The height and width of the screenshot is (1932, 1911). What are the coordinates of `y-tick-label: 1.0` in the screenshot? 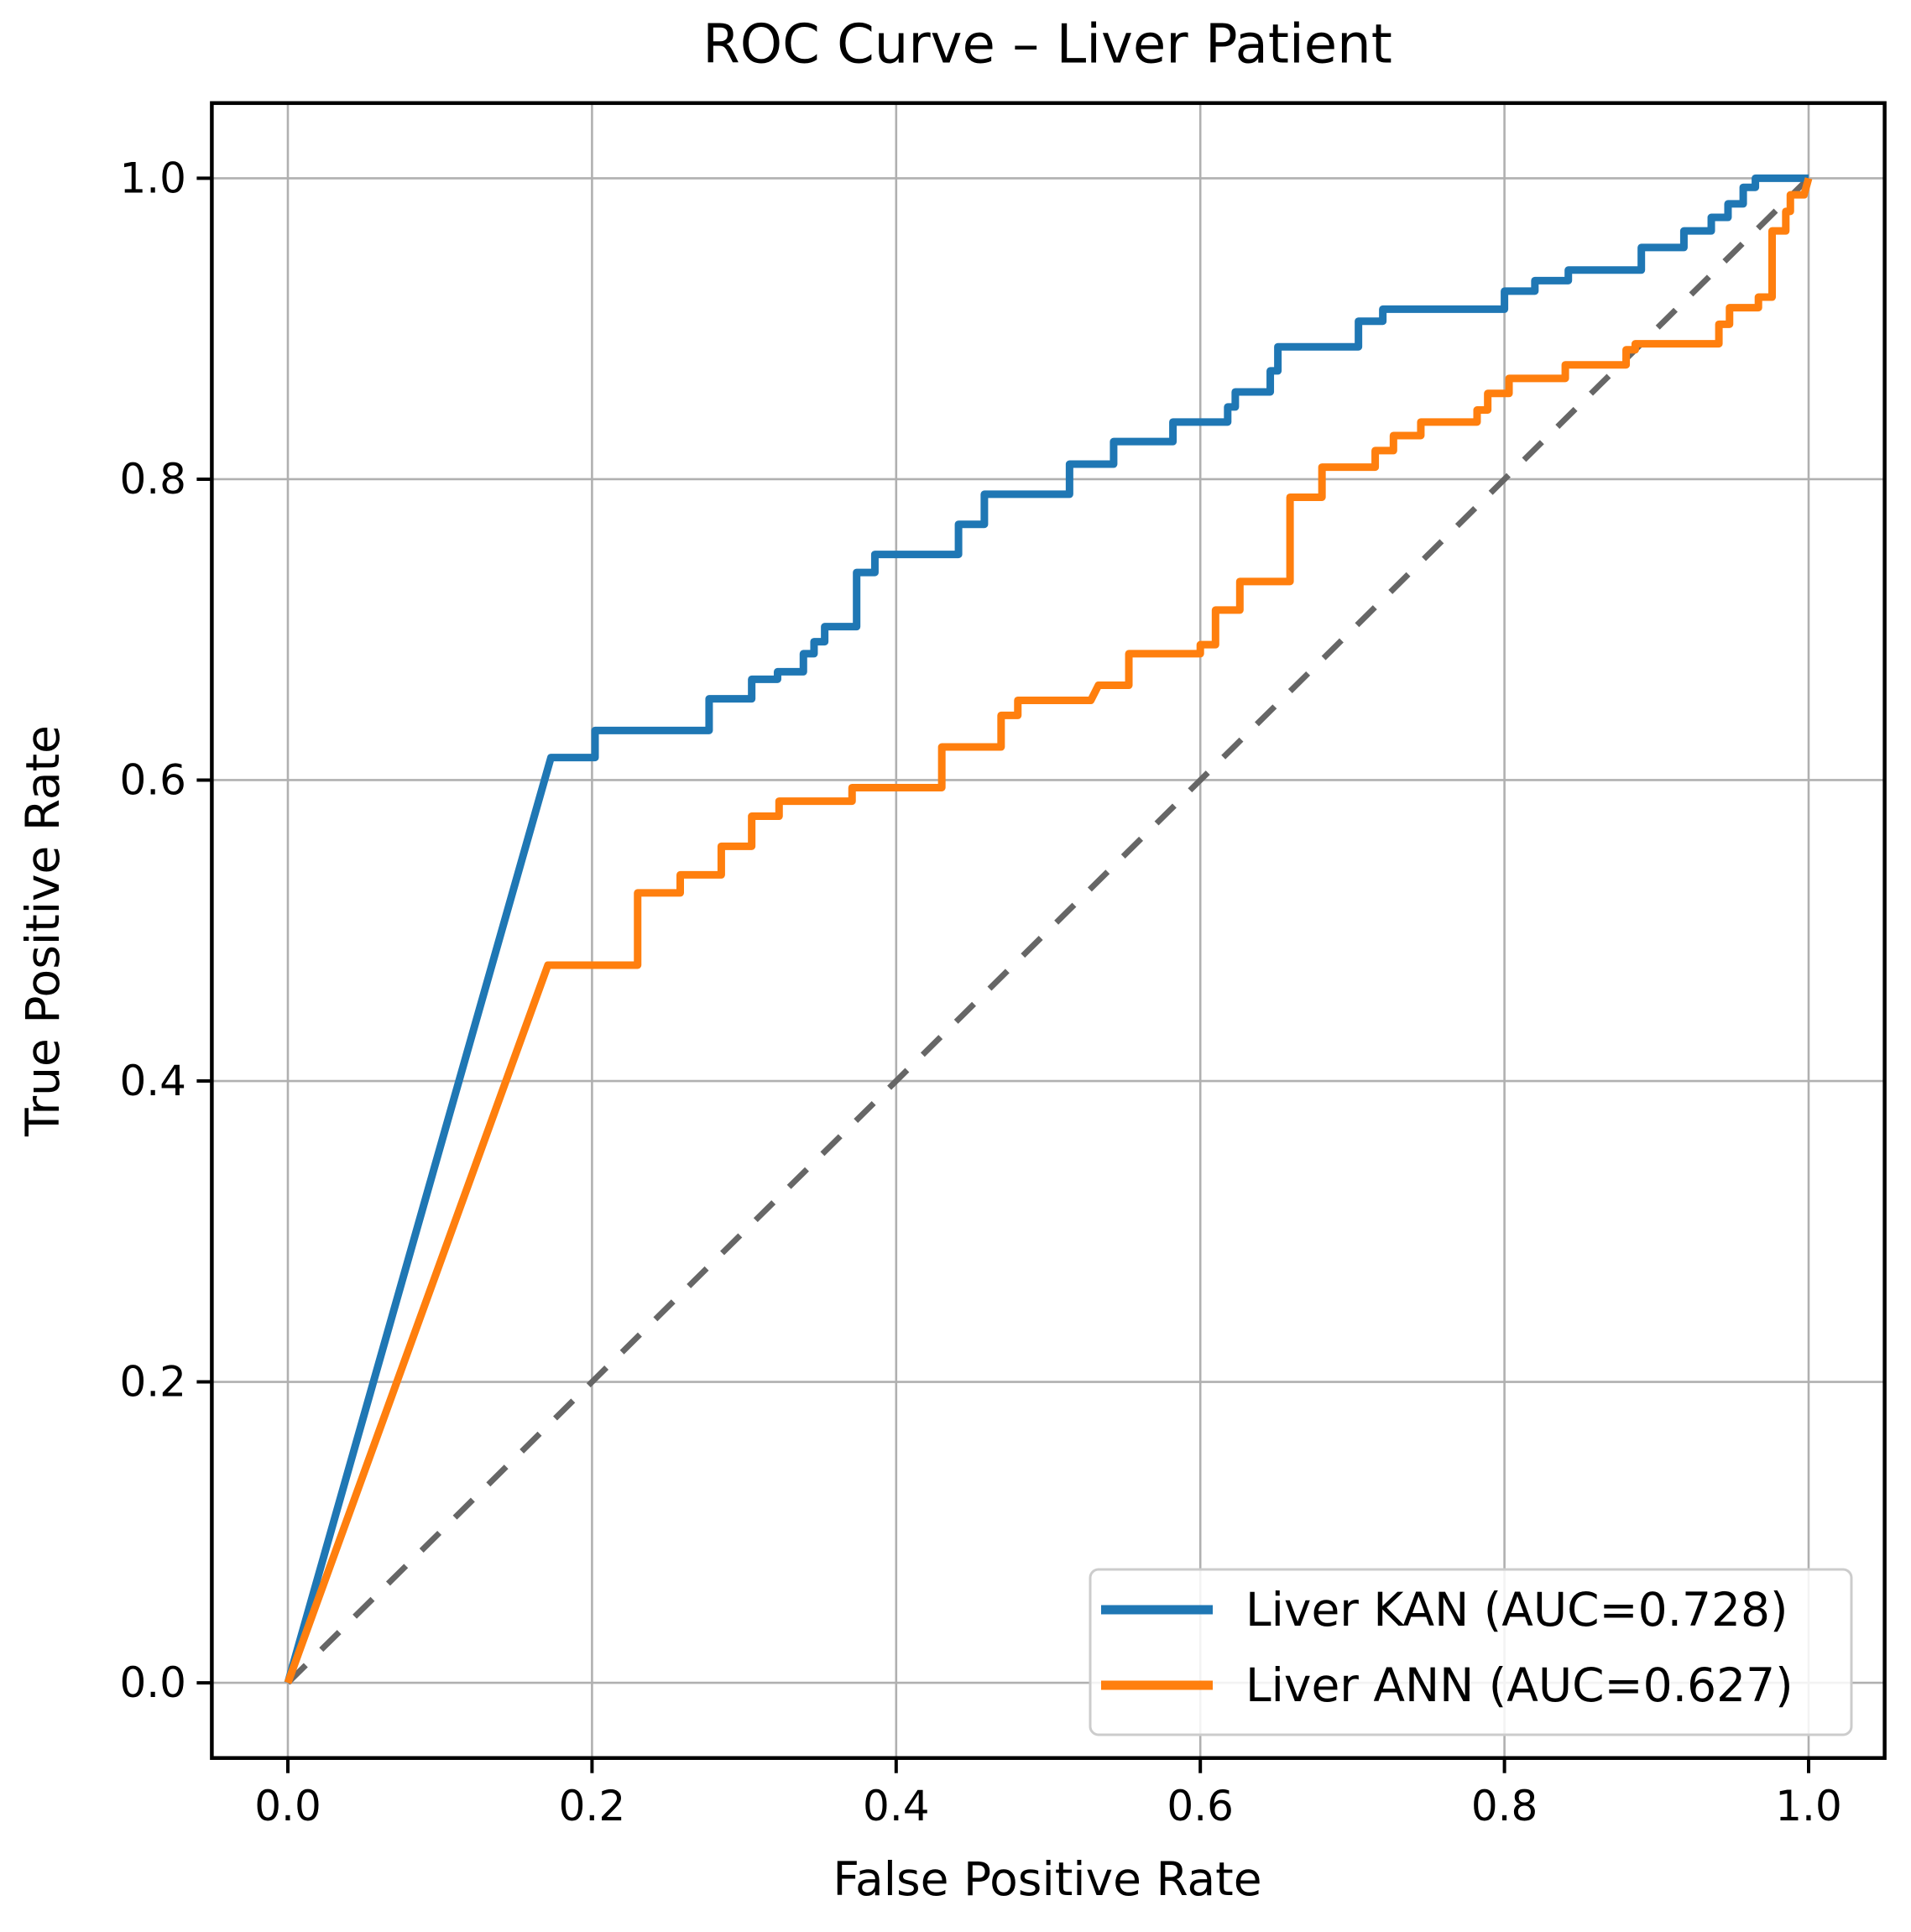 It's located at (152, 178).